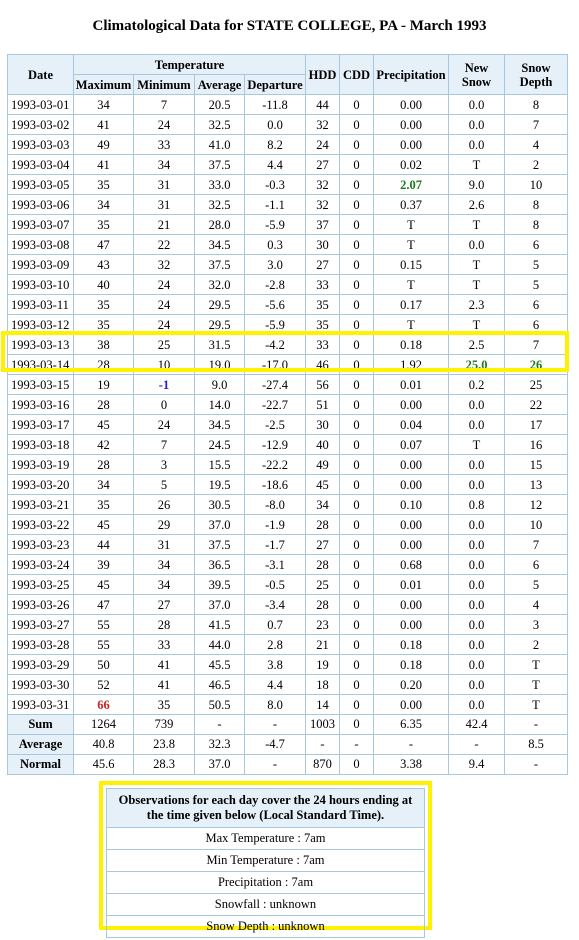 The height and width of the screenshot is (940, 579). Describe the element at coordinates (103, 724) in the screenshot. I see `summary-cell-maximum: 1264` at that location.